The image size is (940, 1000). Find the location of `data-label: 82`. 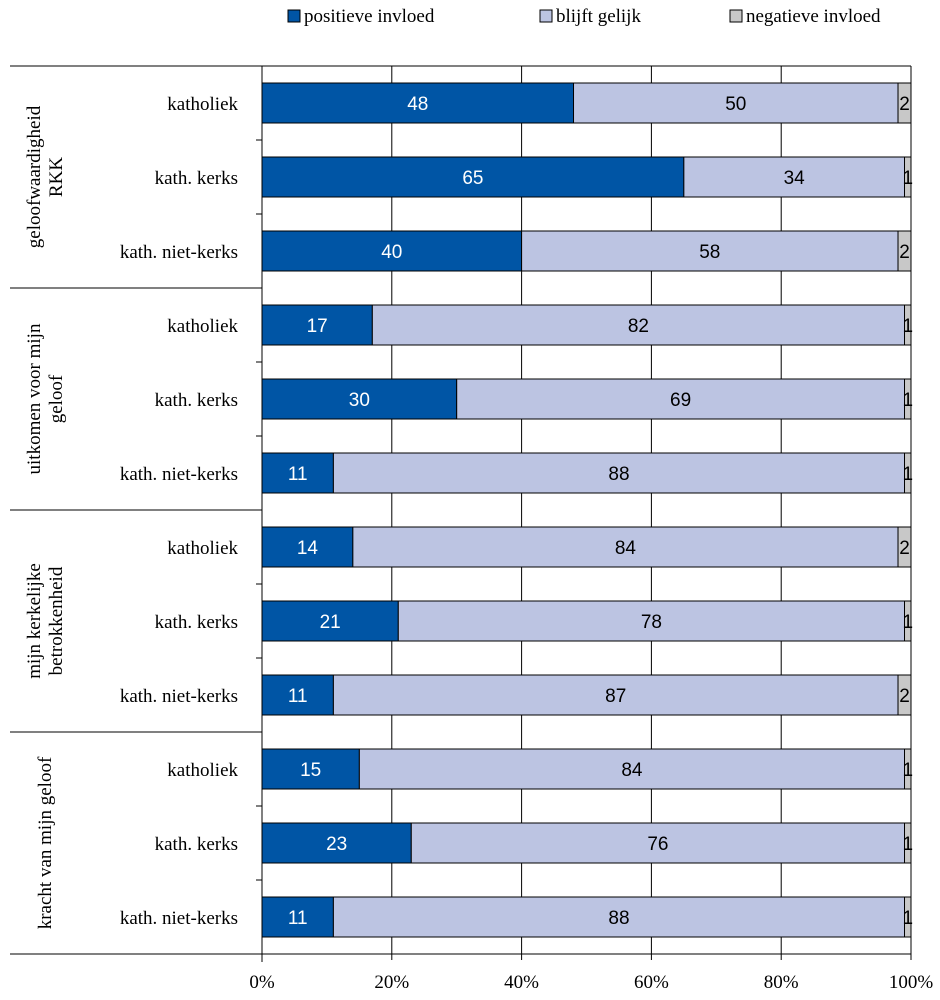

data-label: 82 is located at coordinates (638, 326).